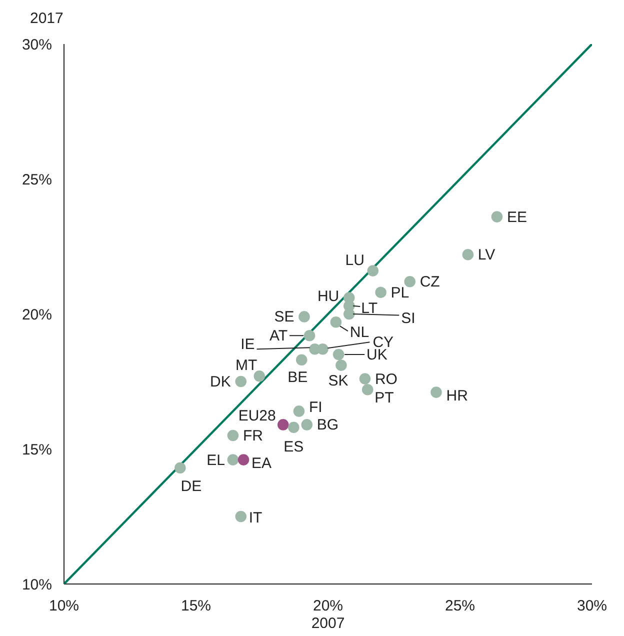 Image resolution: width=624 pixels, height=636 pixels. Describe the element at coordinates (247, 365) in the screenshot. I see `series-label: MT` at that location.